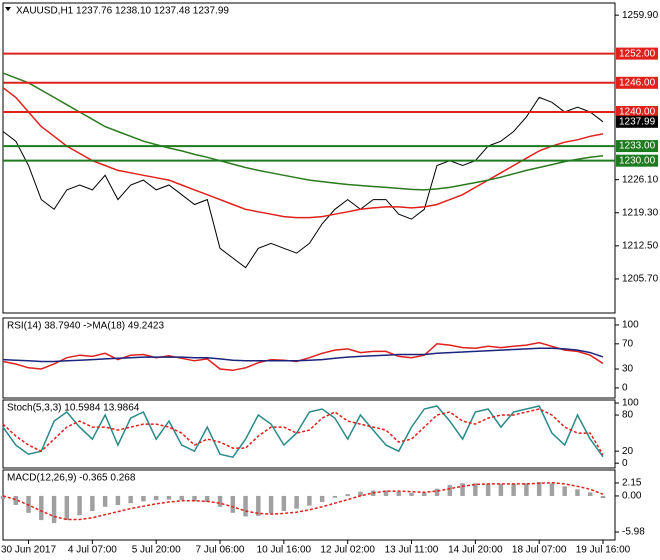 The image size is (660, 560). What do you see at coordinates (640, 212) in the screenshot?
I see `y-tick-label: 1219.30` at bounding box center [640, 212].